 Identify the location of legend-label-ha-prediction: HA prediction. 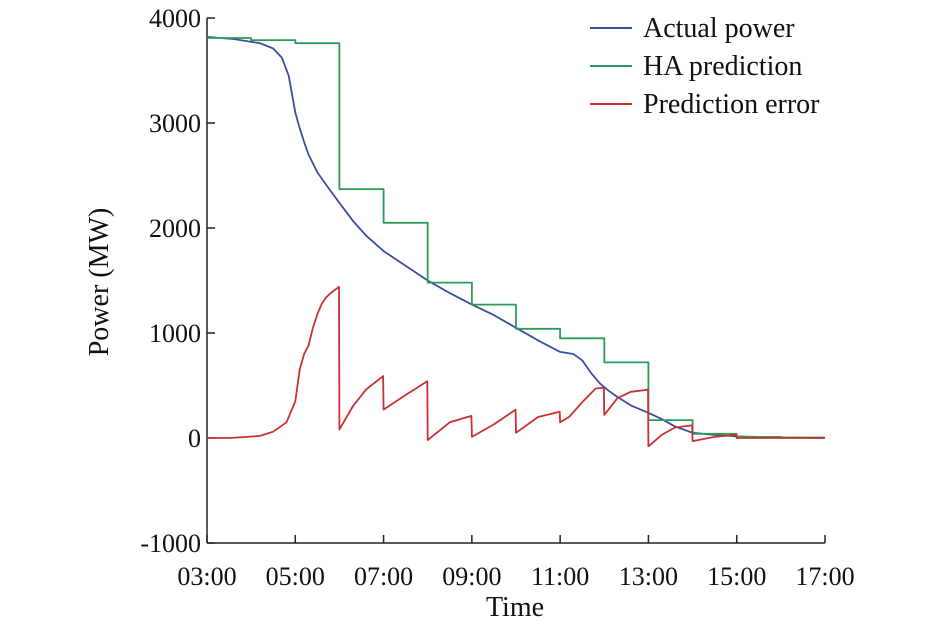
(722, 66).